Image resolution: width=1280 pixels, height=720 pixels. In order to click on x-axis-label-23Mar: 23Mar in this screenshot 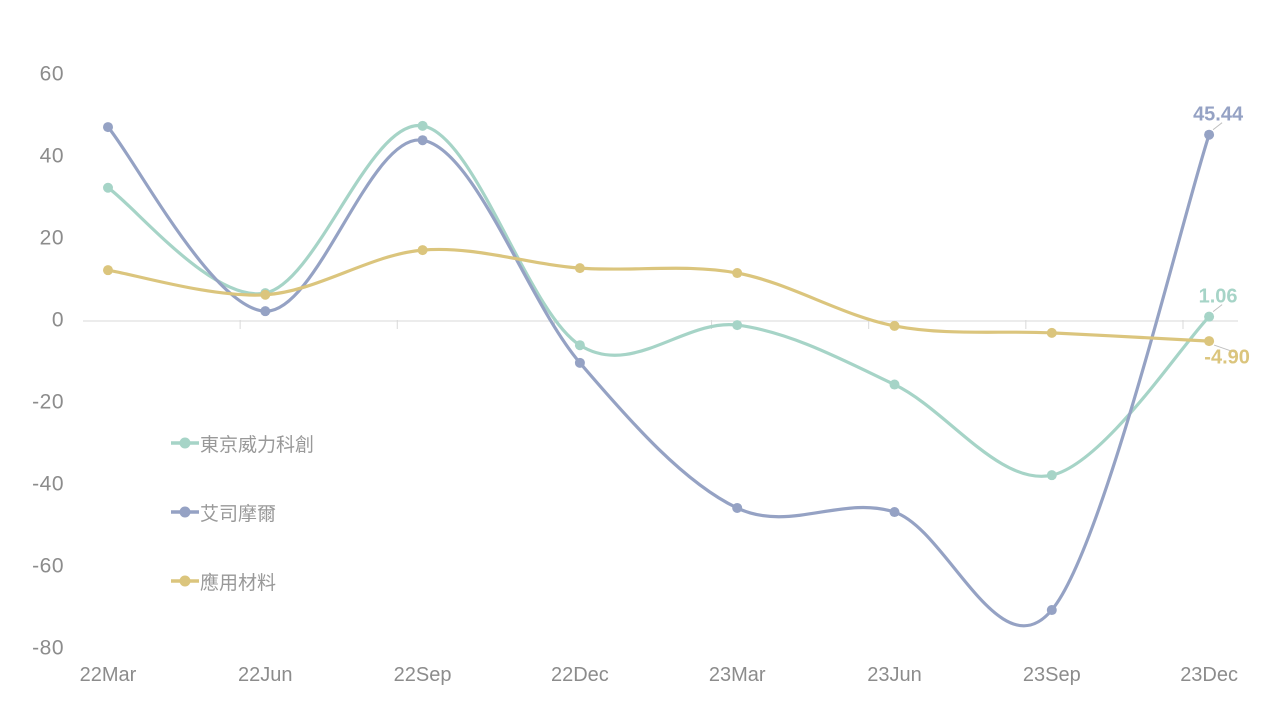, I will do `click(737, 675)`.